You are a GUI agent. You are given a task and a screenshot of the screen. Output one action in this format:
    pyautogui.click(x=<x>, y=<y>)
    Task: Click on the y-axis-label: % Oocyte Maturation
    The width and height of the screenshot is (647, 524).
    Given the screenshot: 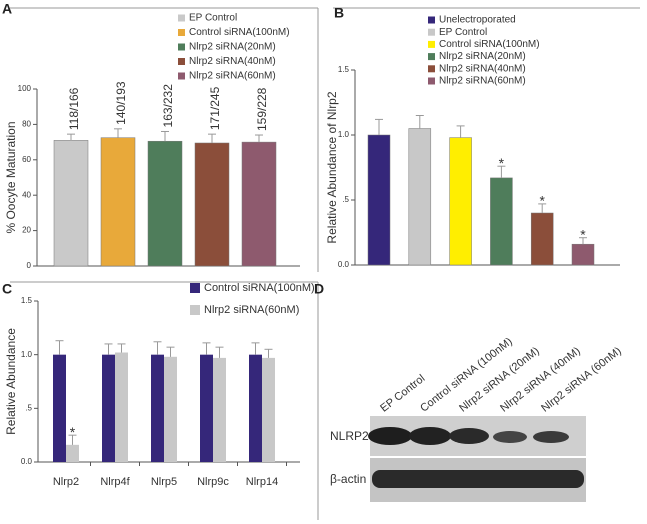 What is the action you would take?
    pyautogui.click(x=11, y=177)
    